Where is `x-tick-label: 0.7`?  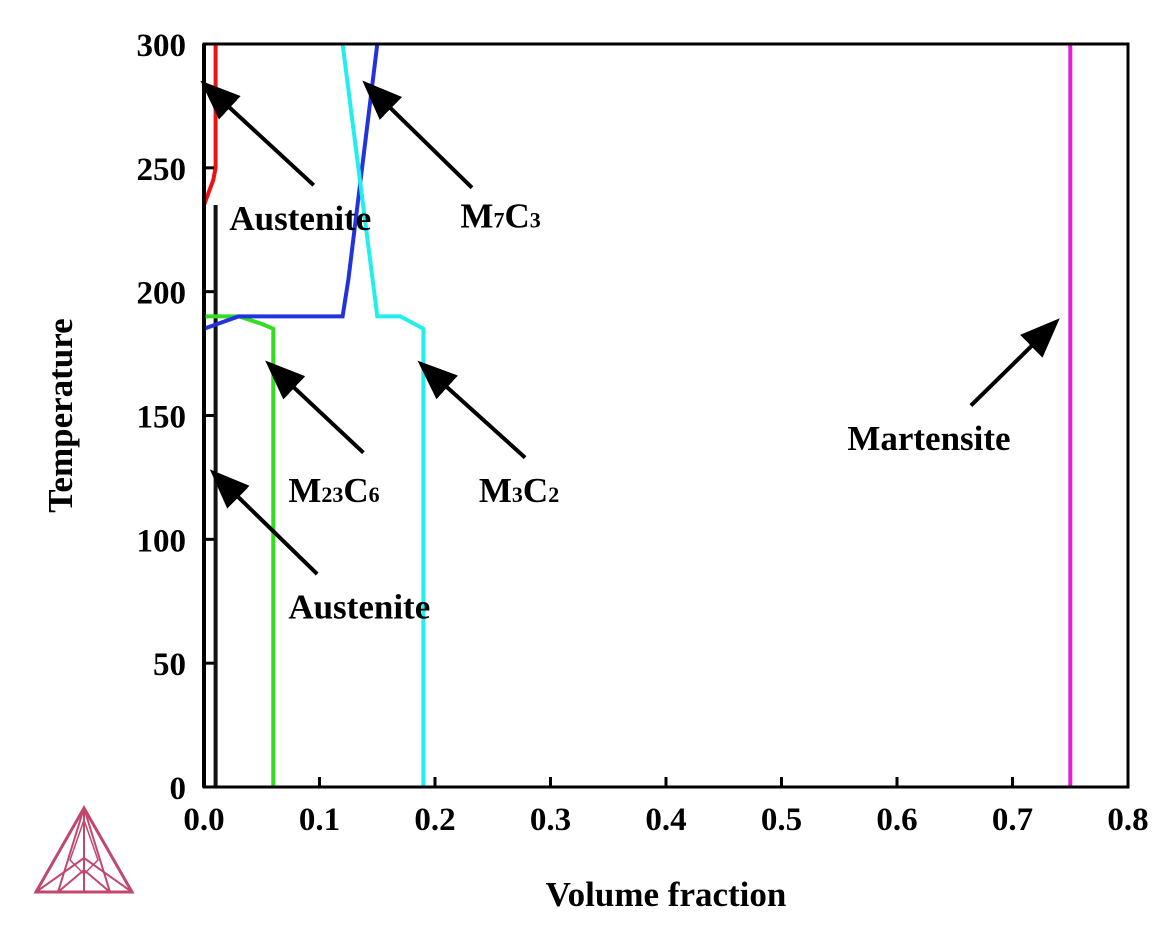 x-tick-label: 0.7 is located at coordinates (1012, 820).